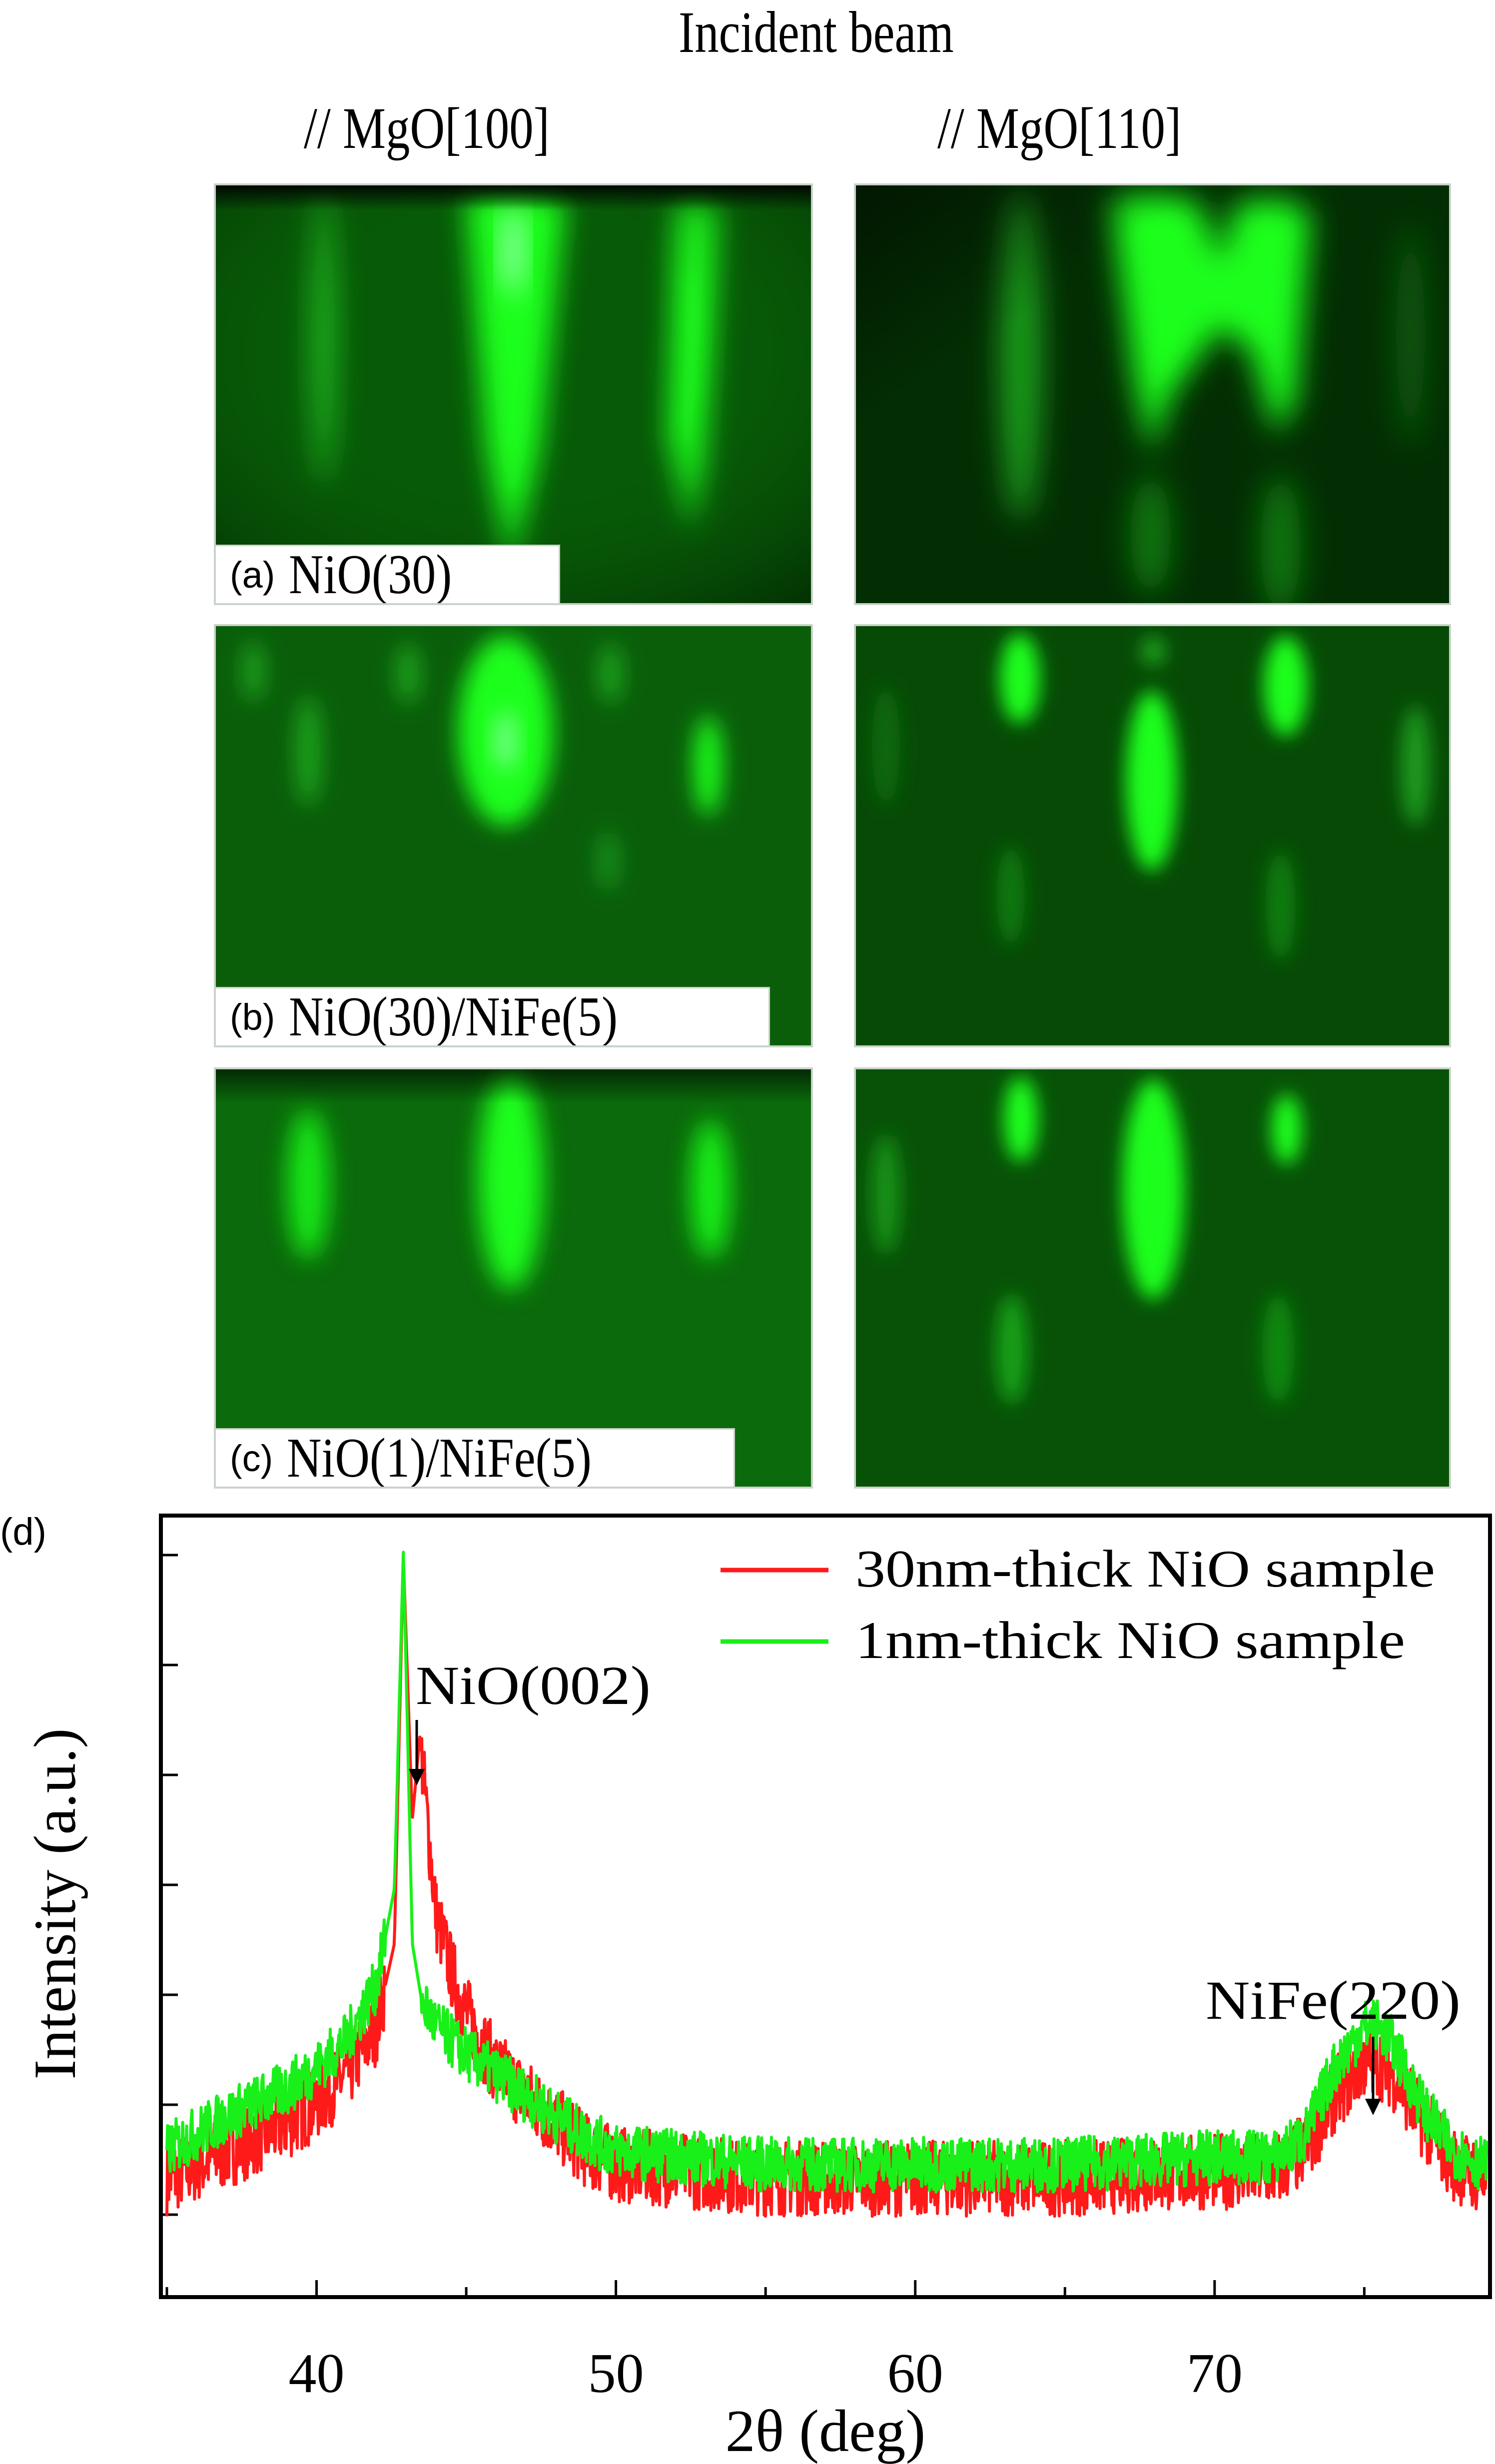 The height and width of the screenshot is (2464, 1495). I want to click on panel-sample-b: NiO(30)/NiFe(5), so click(453, 1015).